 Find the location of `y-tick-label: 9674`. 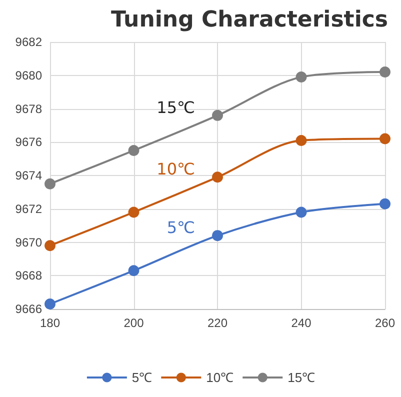

y-tick-label: 9674 is located at coordinates (28, 175).